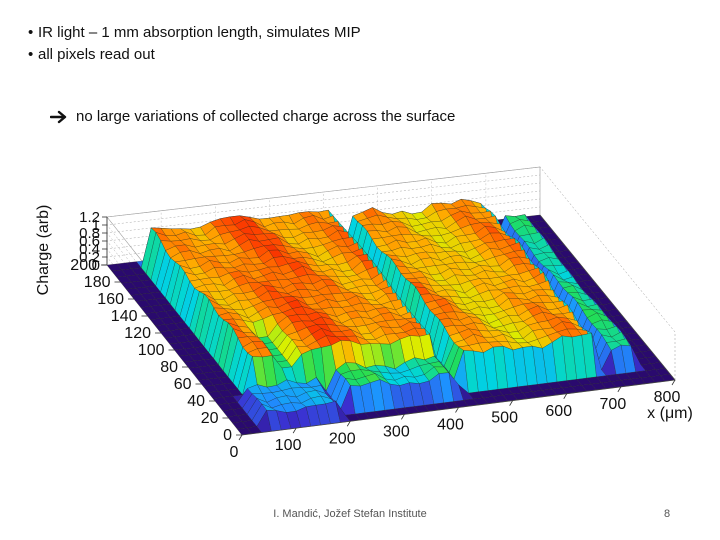 Image resolution: width=720 pixels, height=540 pixels. What do you see at coordinates (89, 233) in the screenshot?
I see `z-tick-label: 0.8` at bounding box center [89, 233].